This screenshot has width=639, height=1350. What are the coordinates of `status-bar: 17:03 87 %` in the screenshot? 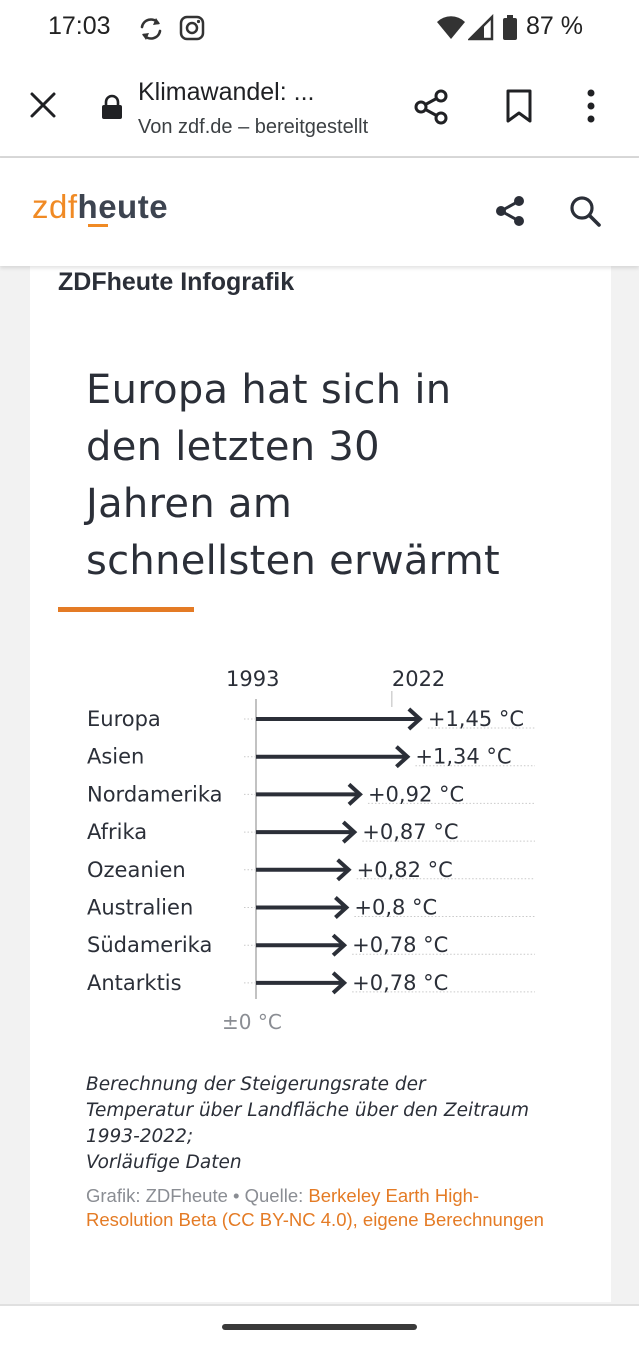 It's located at (319, 29).